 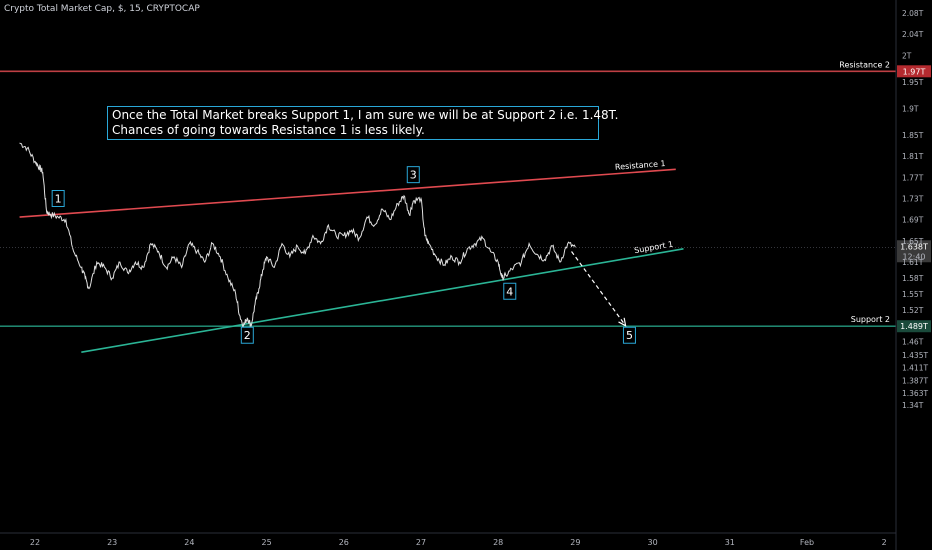 I want to click on x-tick-label: 31, so click(x=730, y=542).